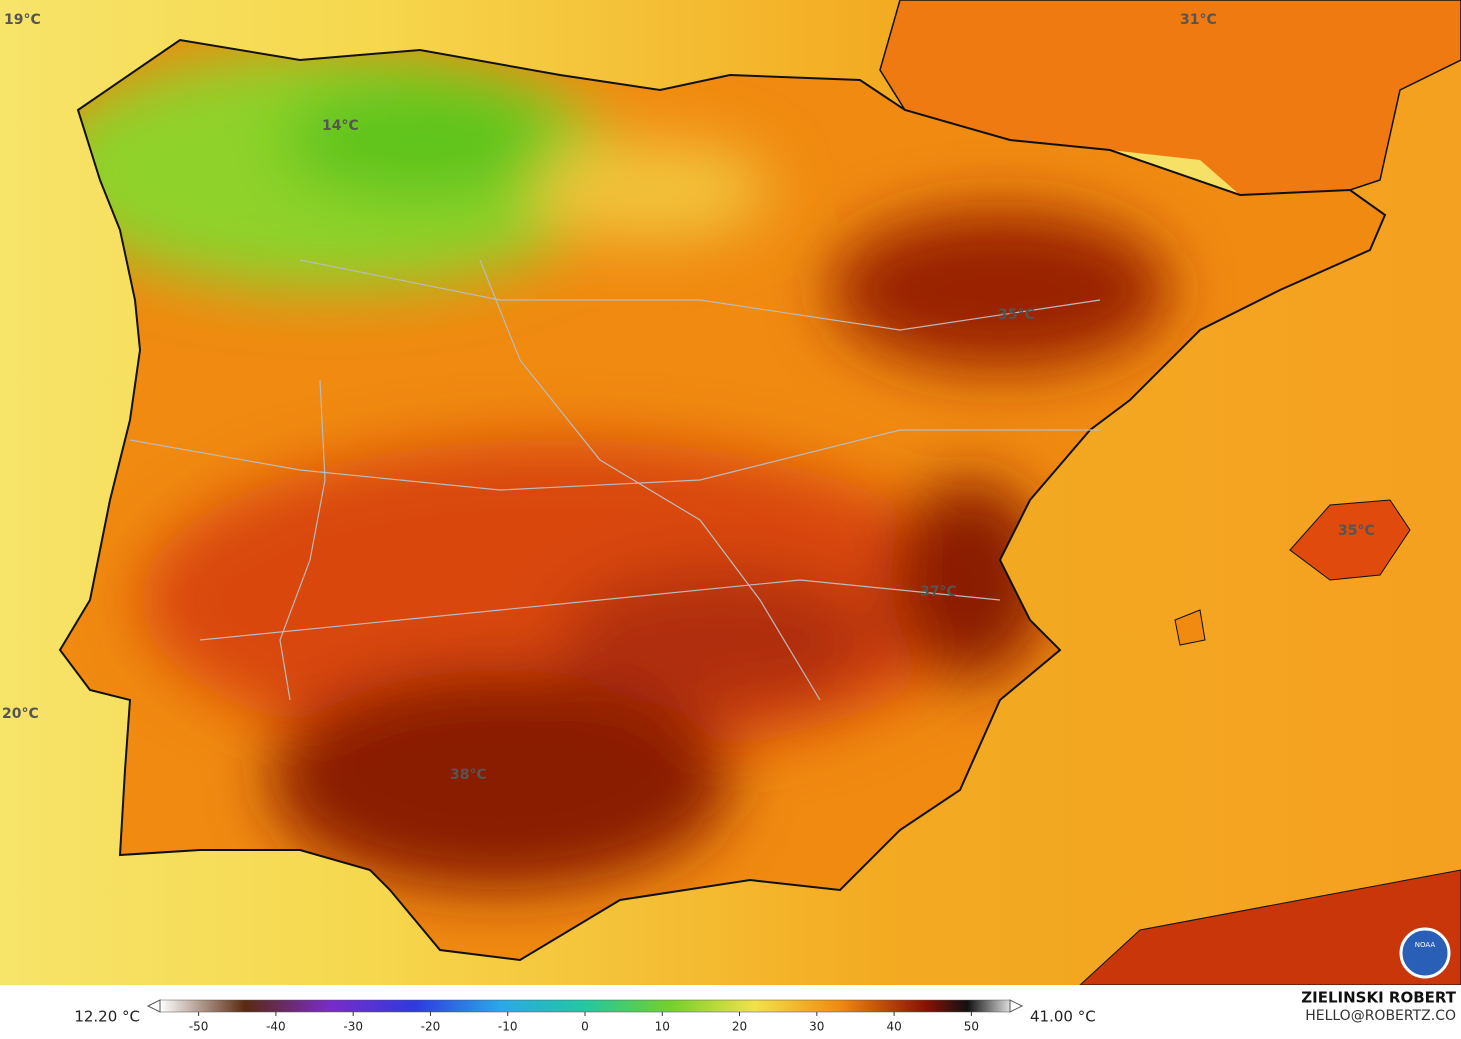 Image resolution: width=1461 pixels, height=1039 pixels. I want to click on noaa-logo-text: NOAA, so click(1425, 945).